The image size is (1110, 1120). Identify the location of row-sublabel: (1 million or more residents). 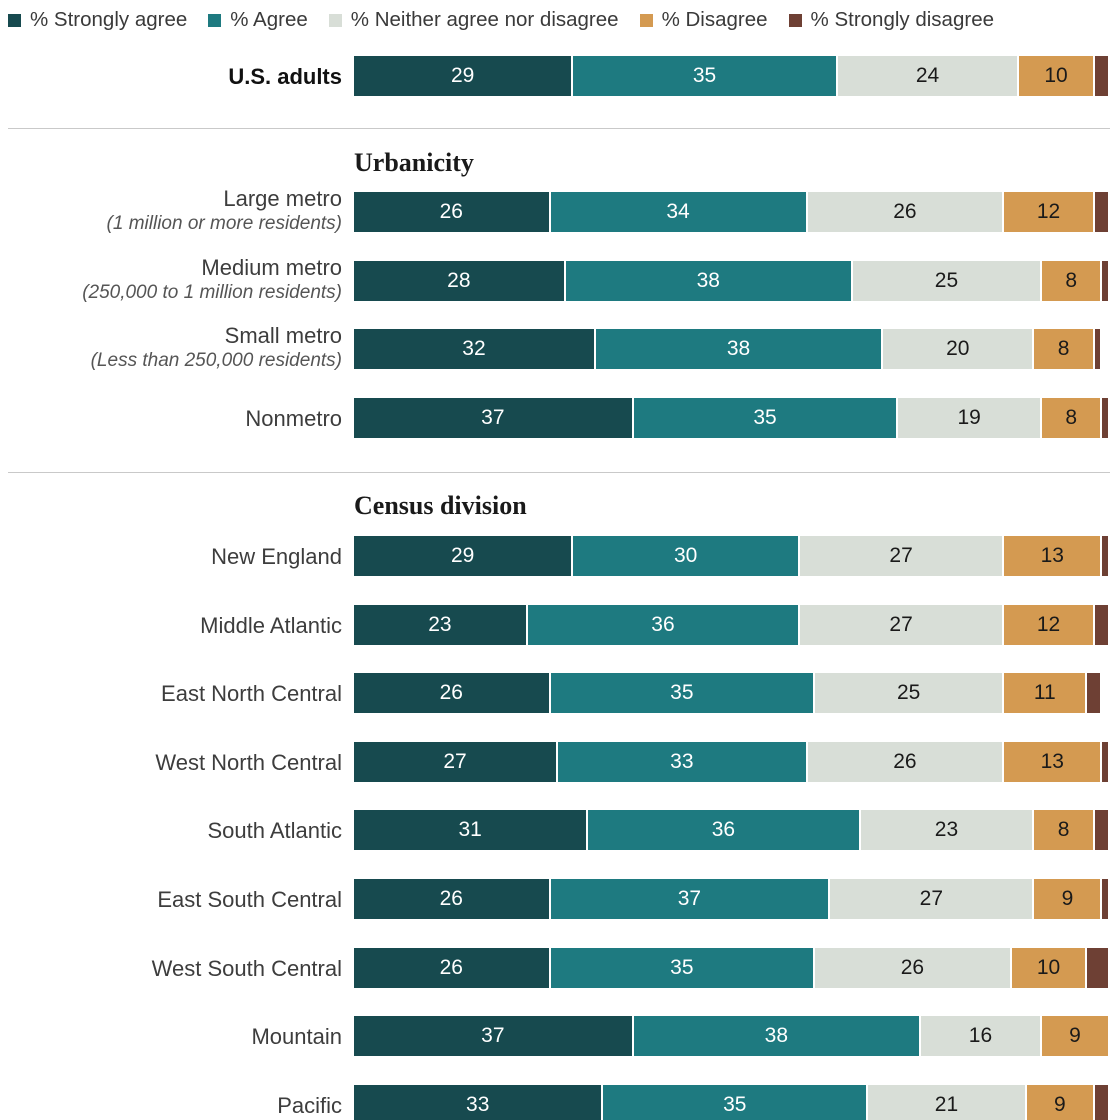
(224, 223).